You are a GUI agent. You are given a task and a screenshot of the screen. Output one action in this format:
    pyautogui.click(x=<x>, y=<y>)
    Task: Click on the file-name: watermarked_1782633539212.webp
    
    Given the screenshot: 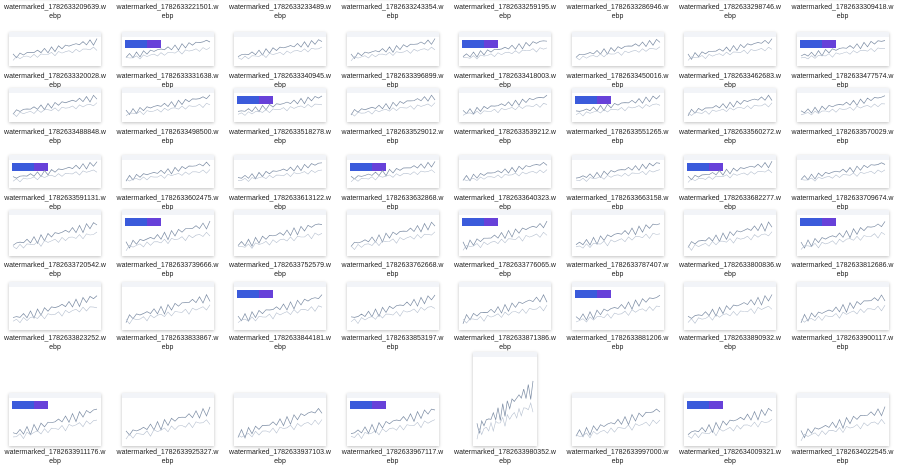 What is the action you would take?
    pyautogui.click(x=505, y=137)
    